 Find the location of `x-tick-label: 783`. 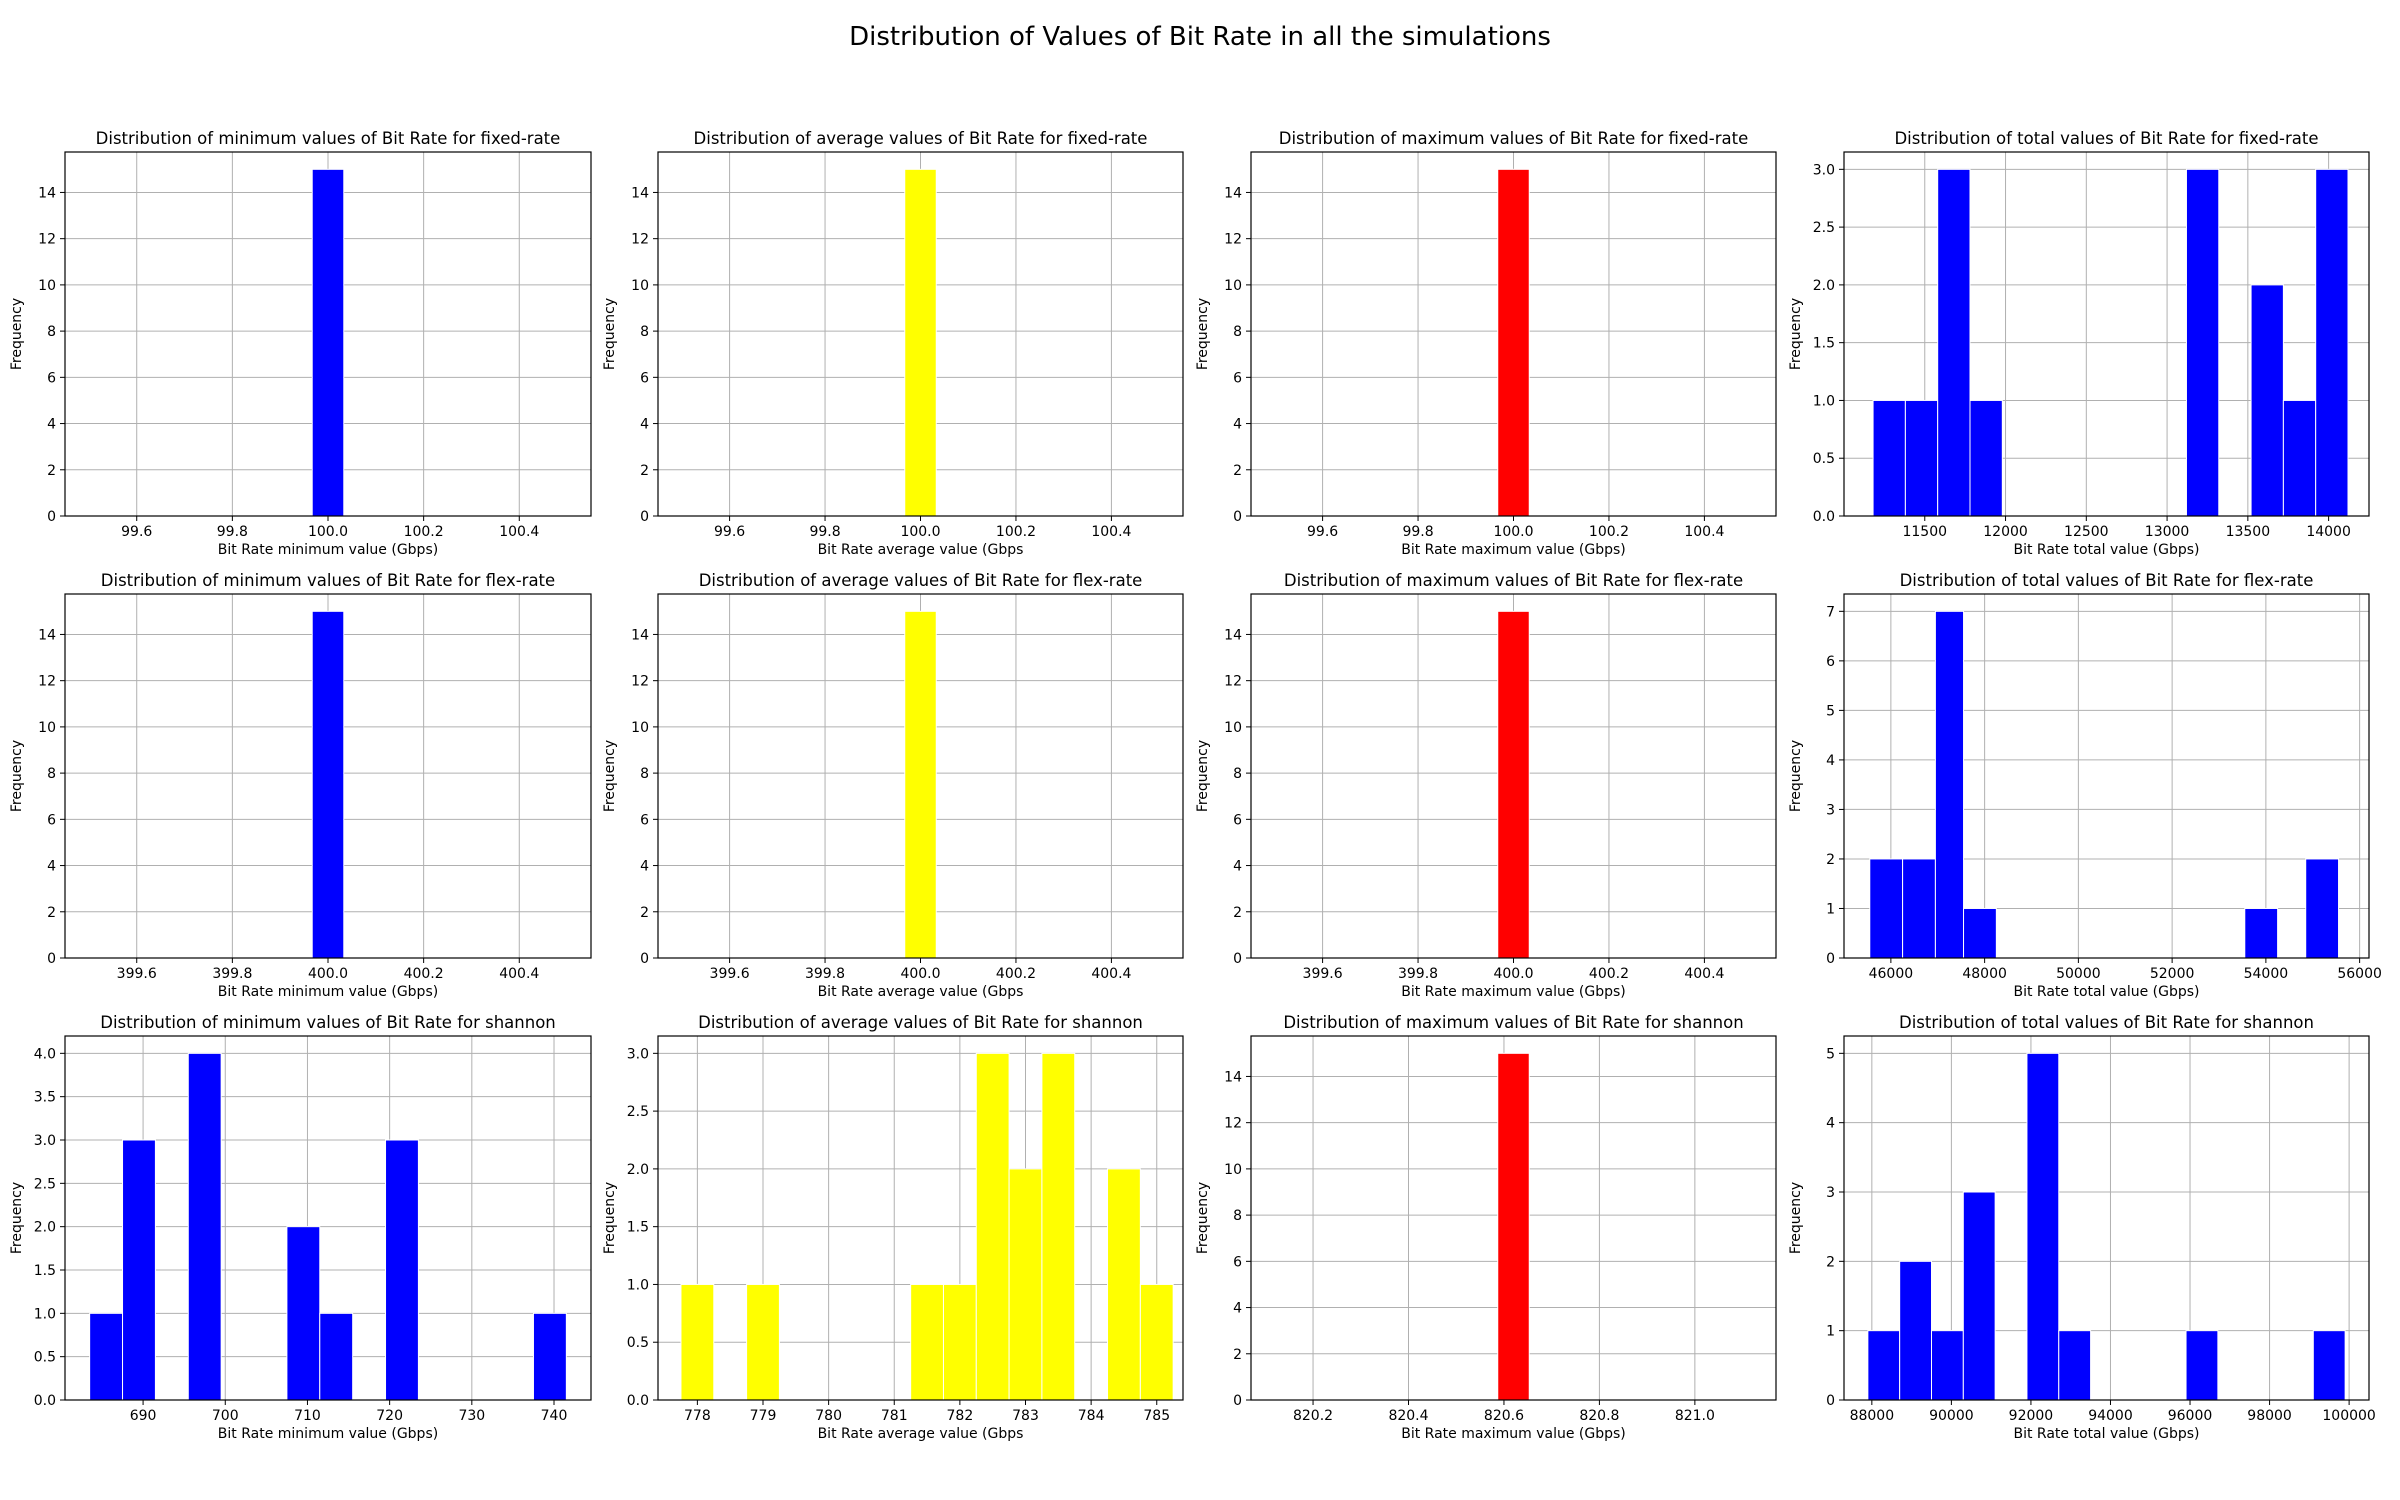

x-tick-label: 783 is located at coordinates (1025, 1416).